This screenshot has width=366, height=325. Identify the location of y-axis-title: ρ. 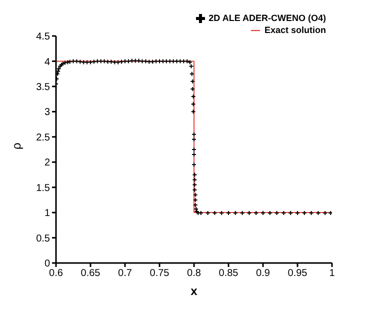
(16, 146).